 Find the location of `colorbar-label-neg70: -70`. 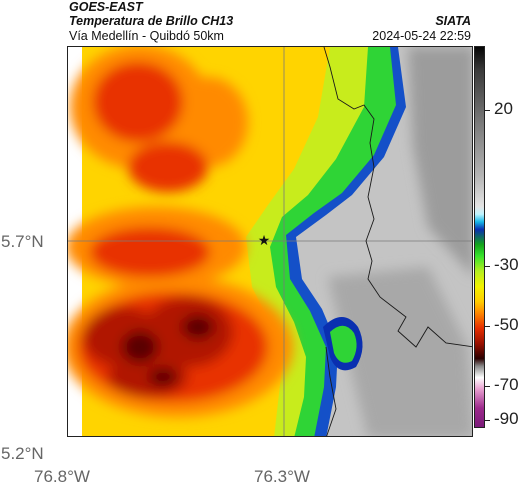

colorbar-label-neg70: -70 is located at coordinates (506, 384).